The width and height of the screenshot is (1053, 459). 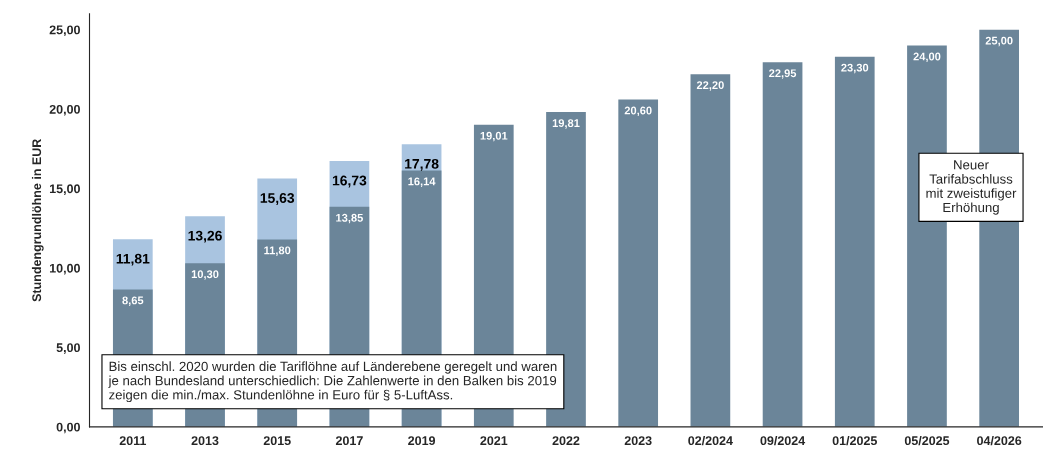 What do you see at coordinates (710, 86) in the screenshot?
I see `data-label: 22,20` at bounding box center [710, 86].